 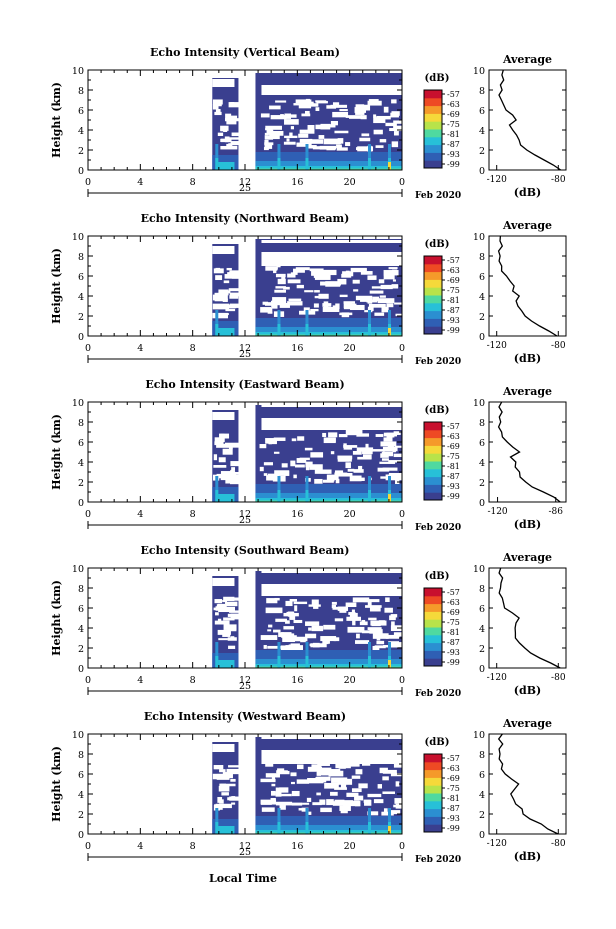 I want to click on echo-lowlevel, so click(x=225, y=498).